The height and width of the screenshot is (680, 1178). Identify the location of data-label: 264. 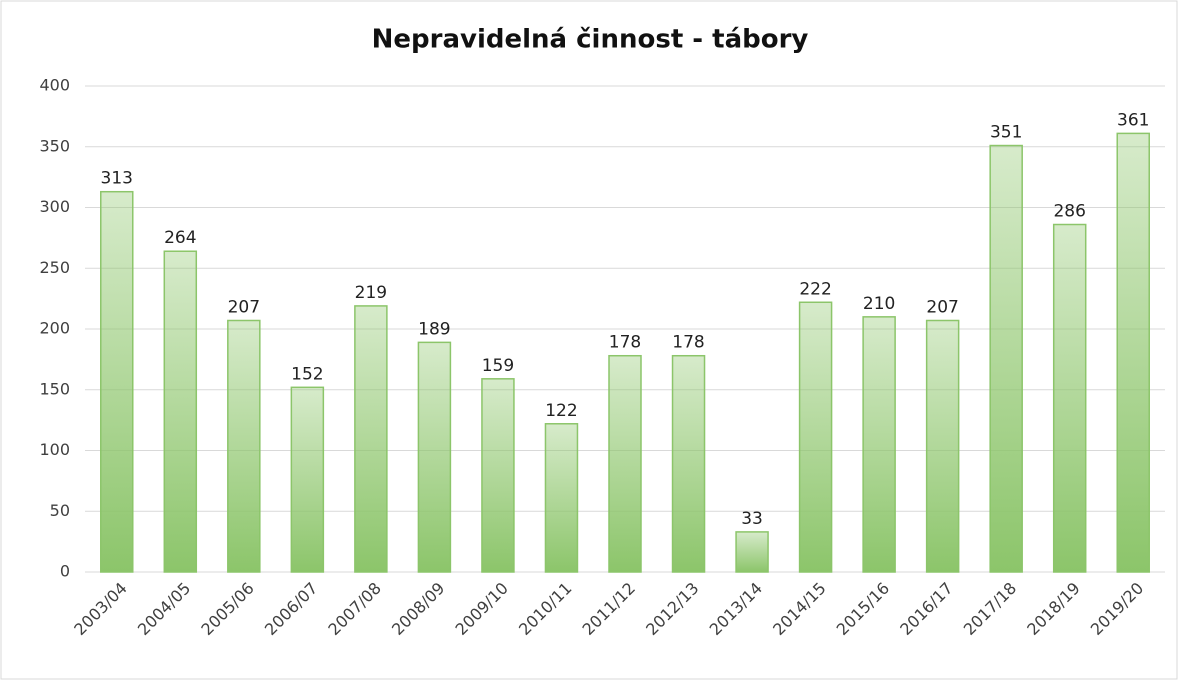
(180, 238).